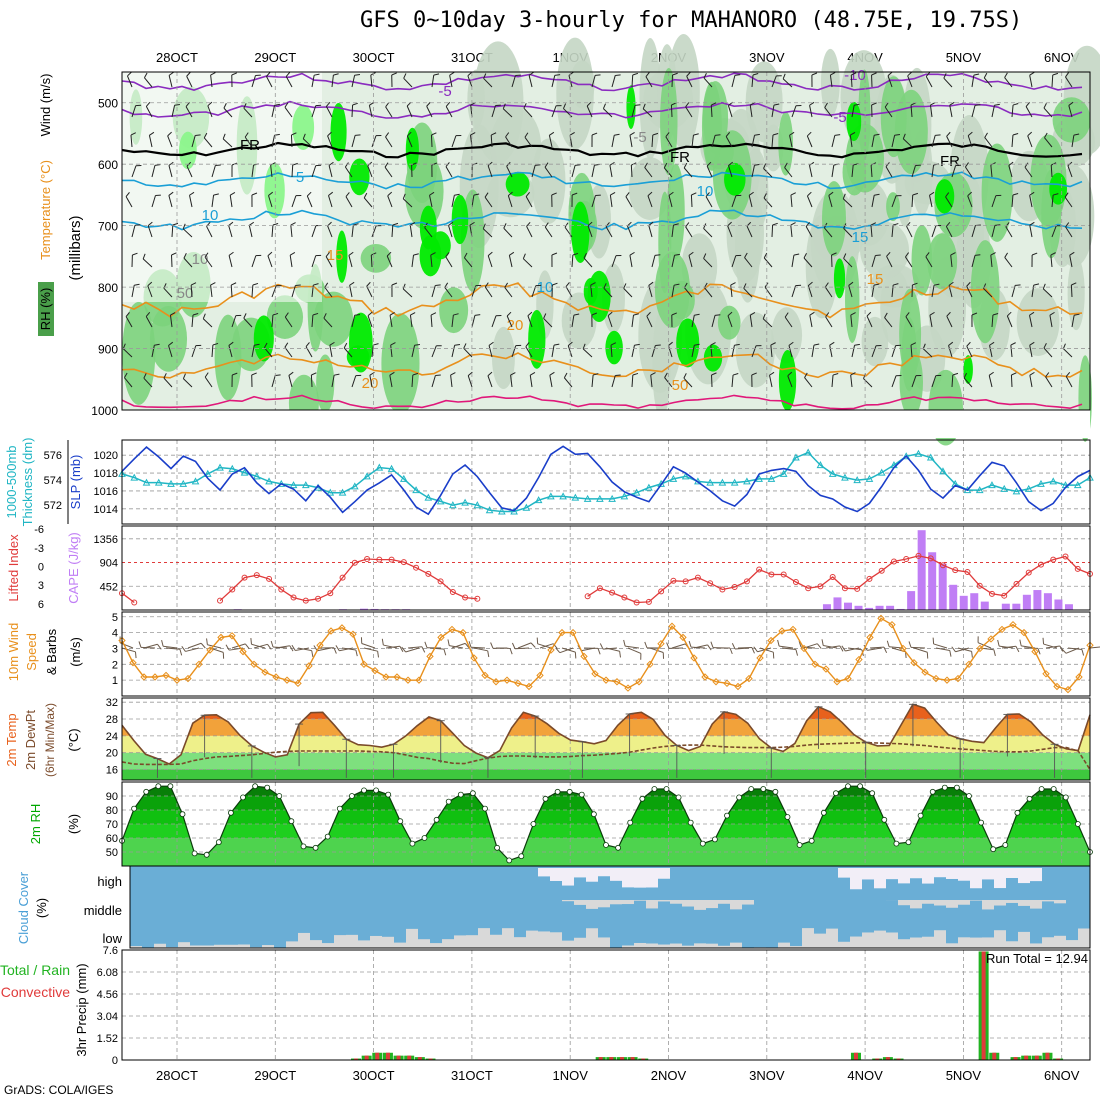 Image resolution: width=1100 pixels, height=1100 pixels. I want to click on pressure-tick-label: 600, so click(108, 165).